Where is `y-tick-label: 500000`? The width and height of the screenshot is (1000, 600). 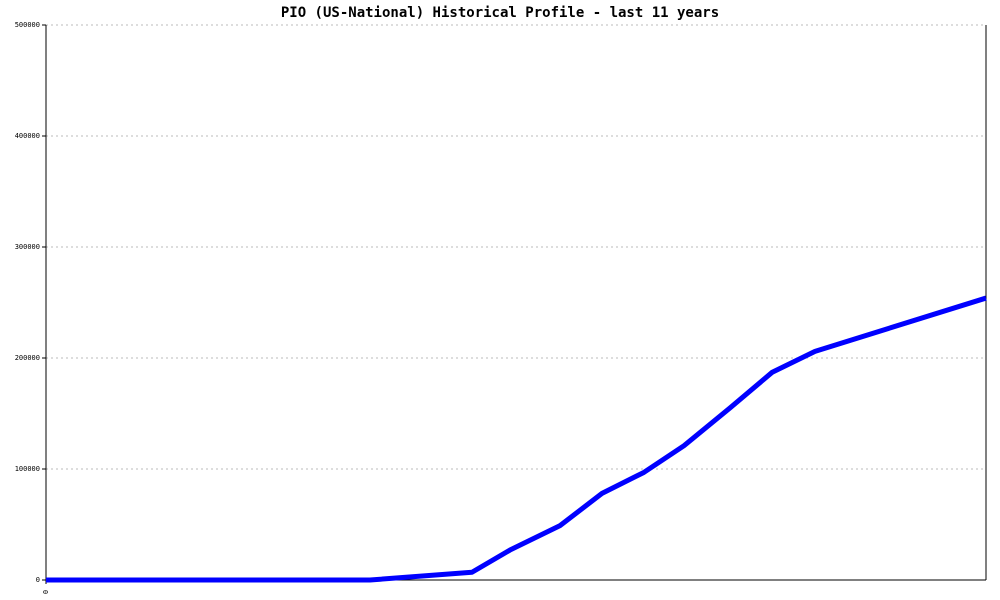 y-tick-label: 500000 is located at coordinates (27, 25).